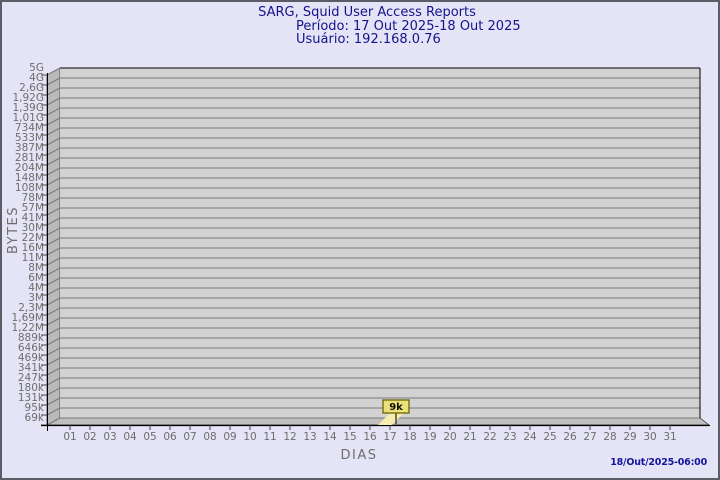  What do you see at coordinates (36, 78) in the screenshot?
I see `y-tick-label: 4G` at bounding box center [36, 78].